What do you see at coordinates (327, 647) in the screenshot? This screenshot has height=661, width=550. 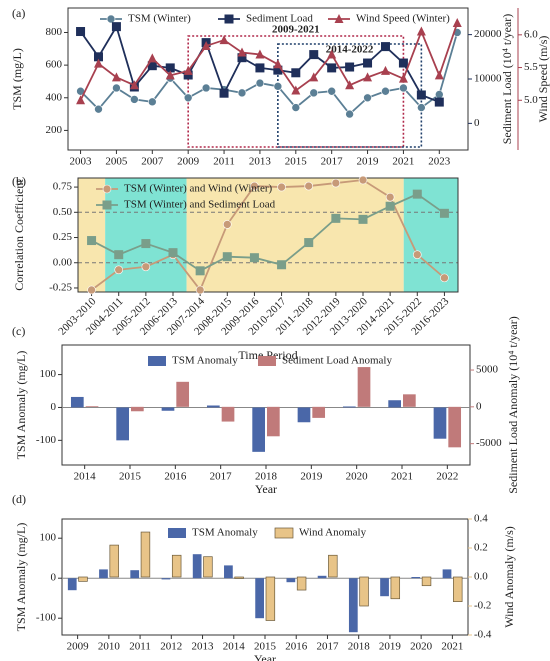 I see `x-tick-label: 2017` at bounding box center [327, 647].